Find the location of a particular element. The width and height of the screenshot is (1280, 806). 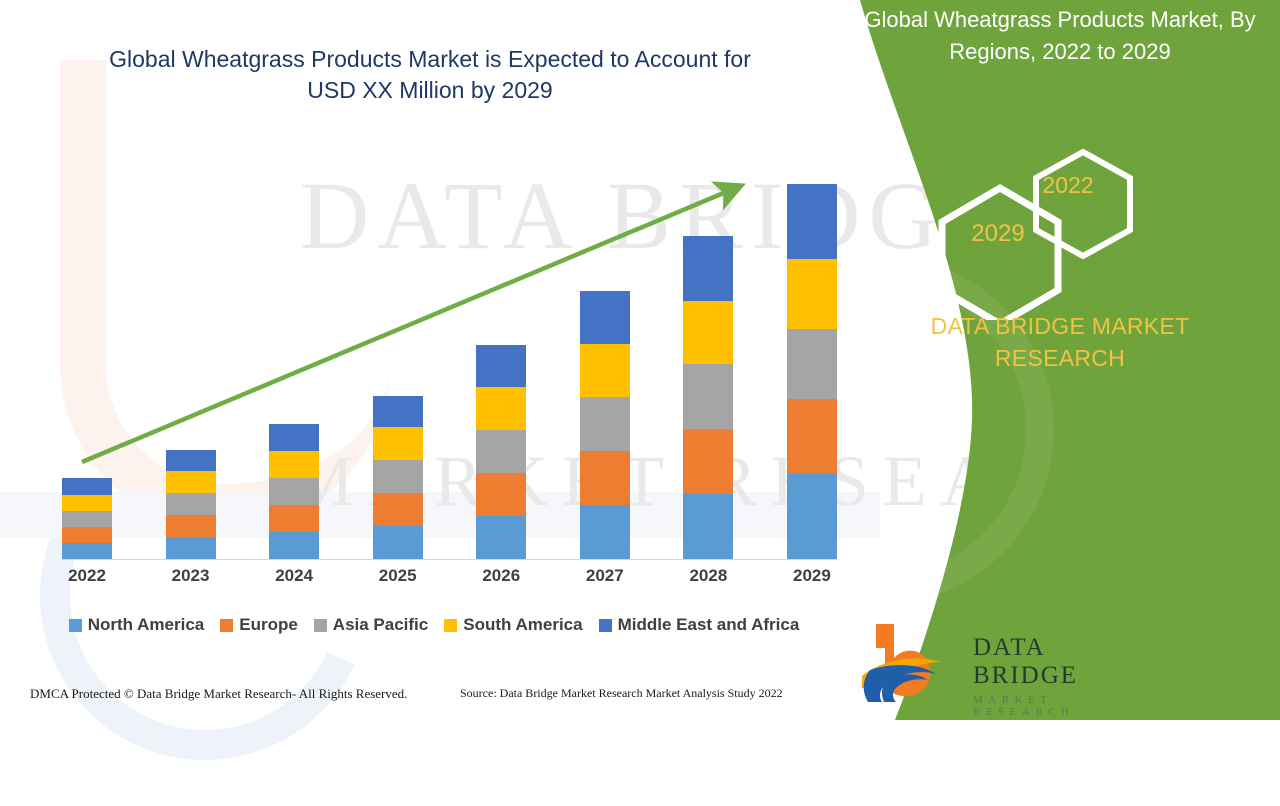

brand-line-1: DATA BRIDGE MARKET is located at coordinates (1060, 326).